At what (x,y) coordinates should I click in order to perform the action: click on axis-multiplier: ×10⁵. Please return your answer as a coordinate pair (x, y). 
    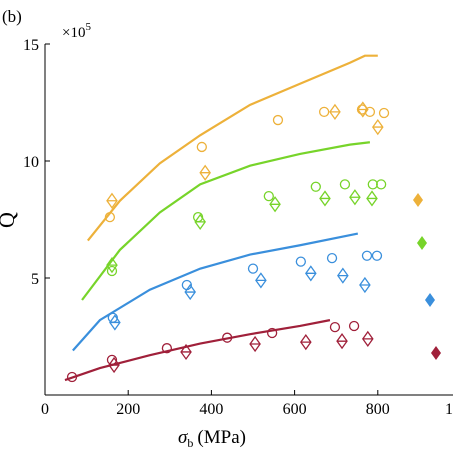
    Looking at the image, I should click on (76, 31).